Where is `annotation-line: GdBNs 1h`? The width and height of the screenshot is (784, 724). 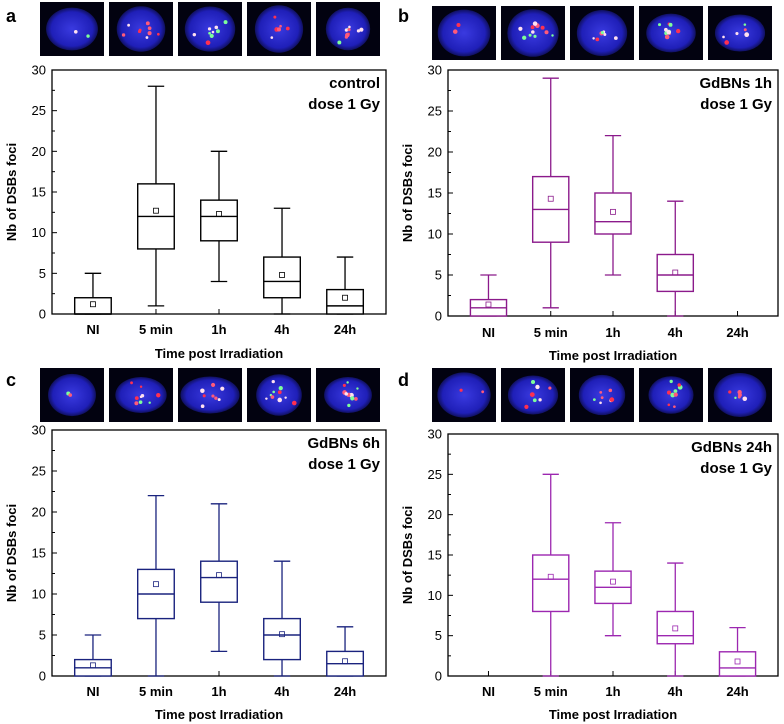
annotation-line: GdBNs 1h is located at coordinates (735, 83).